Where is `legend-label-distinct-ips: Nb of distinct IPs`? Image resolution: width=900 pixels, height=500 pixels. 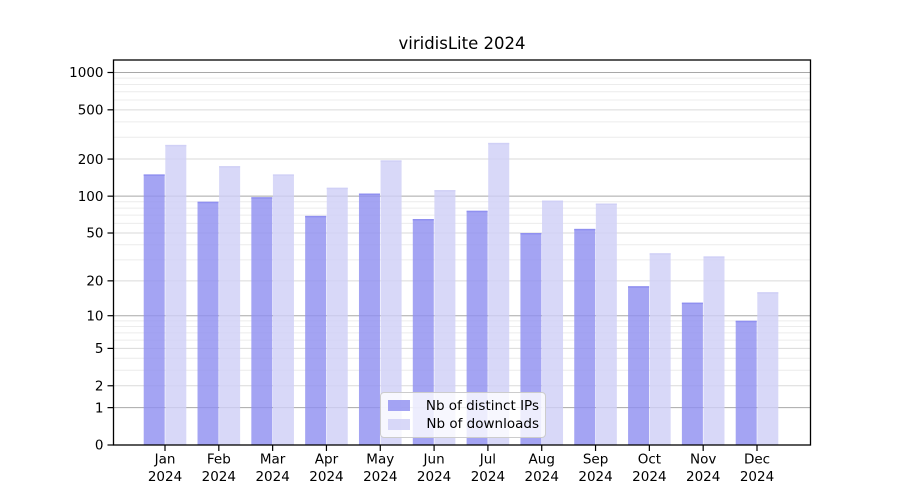 legend-label-distinct-ips: Nb of distinct IPs is located at coordinates (482, 405).